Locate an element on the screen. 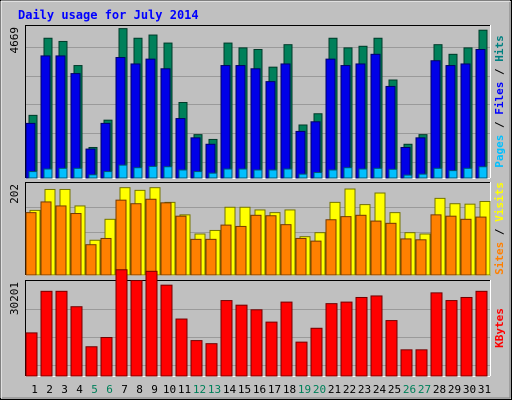 This screenshot has height=400, width=512. x-tick-label-day-29: 29 is located at coordinates (454, 389).